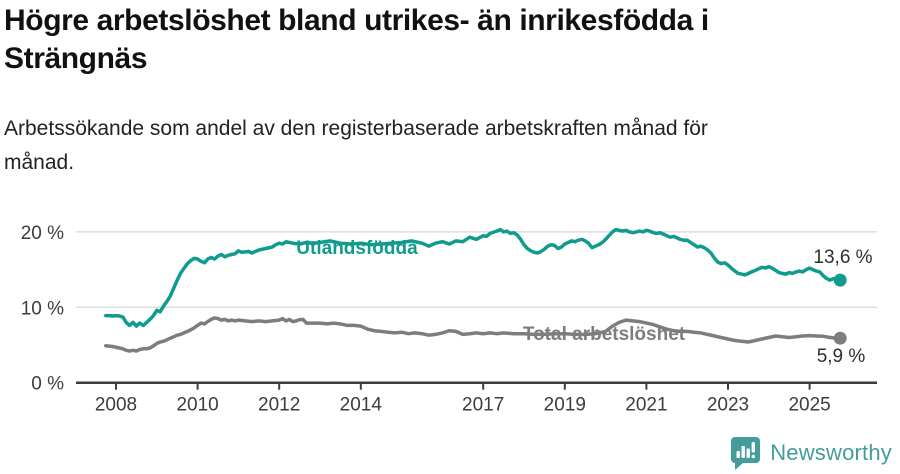  What do you see at coordinates (728, 405) in the screenshot?
I see `x-tick-label-2023: 2023` at bounding box center [728, 405].